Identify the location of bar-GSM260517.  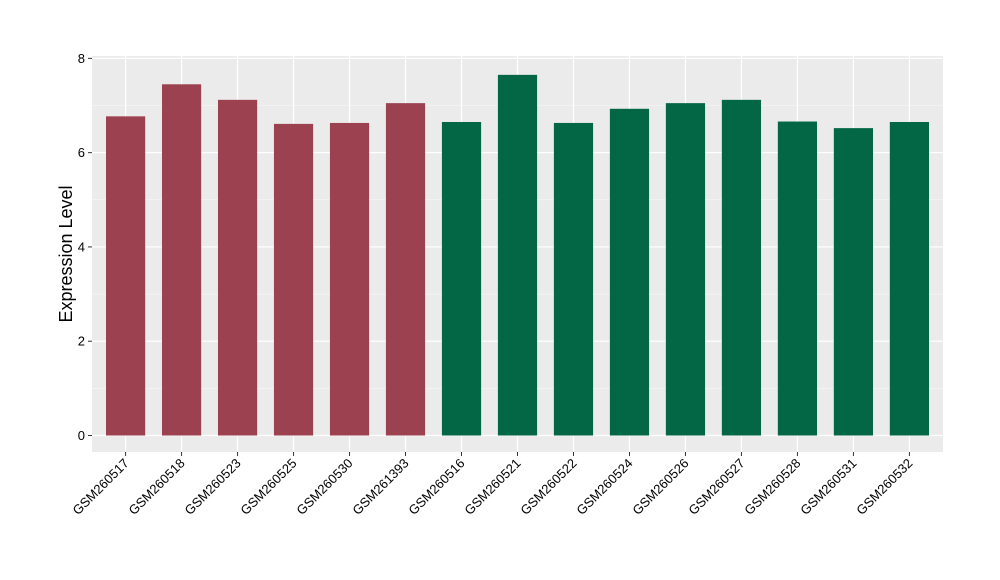
(125, 276).